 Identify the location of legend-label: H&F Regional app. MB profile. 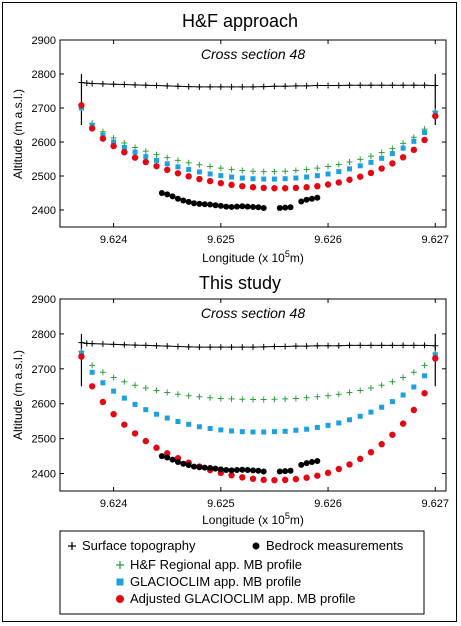
(216, 564).